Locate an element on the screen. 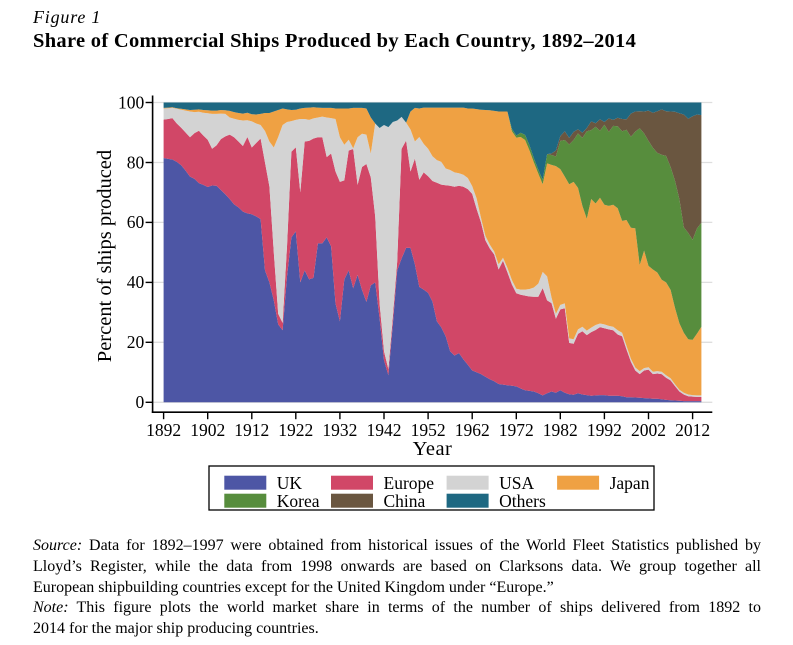 The height and width of the screenshot is (645, 793). svg-text: UK is located at coordinates (290, 483).